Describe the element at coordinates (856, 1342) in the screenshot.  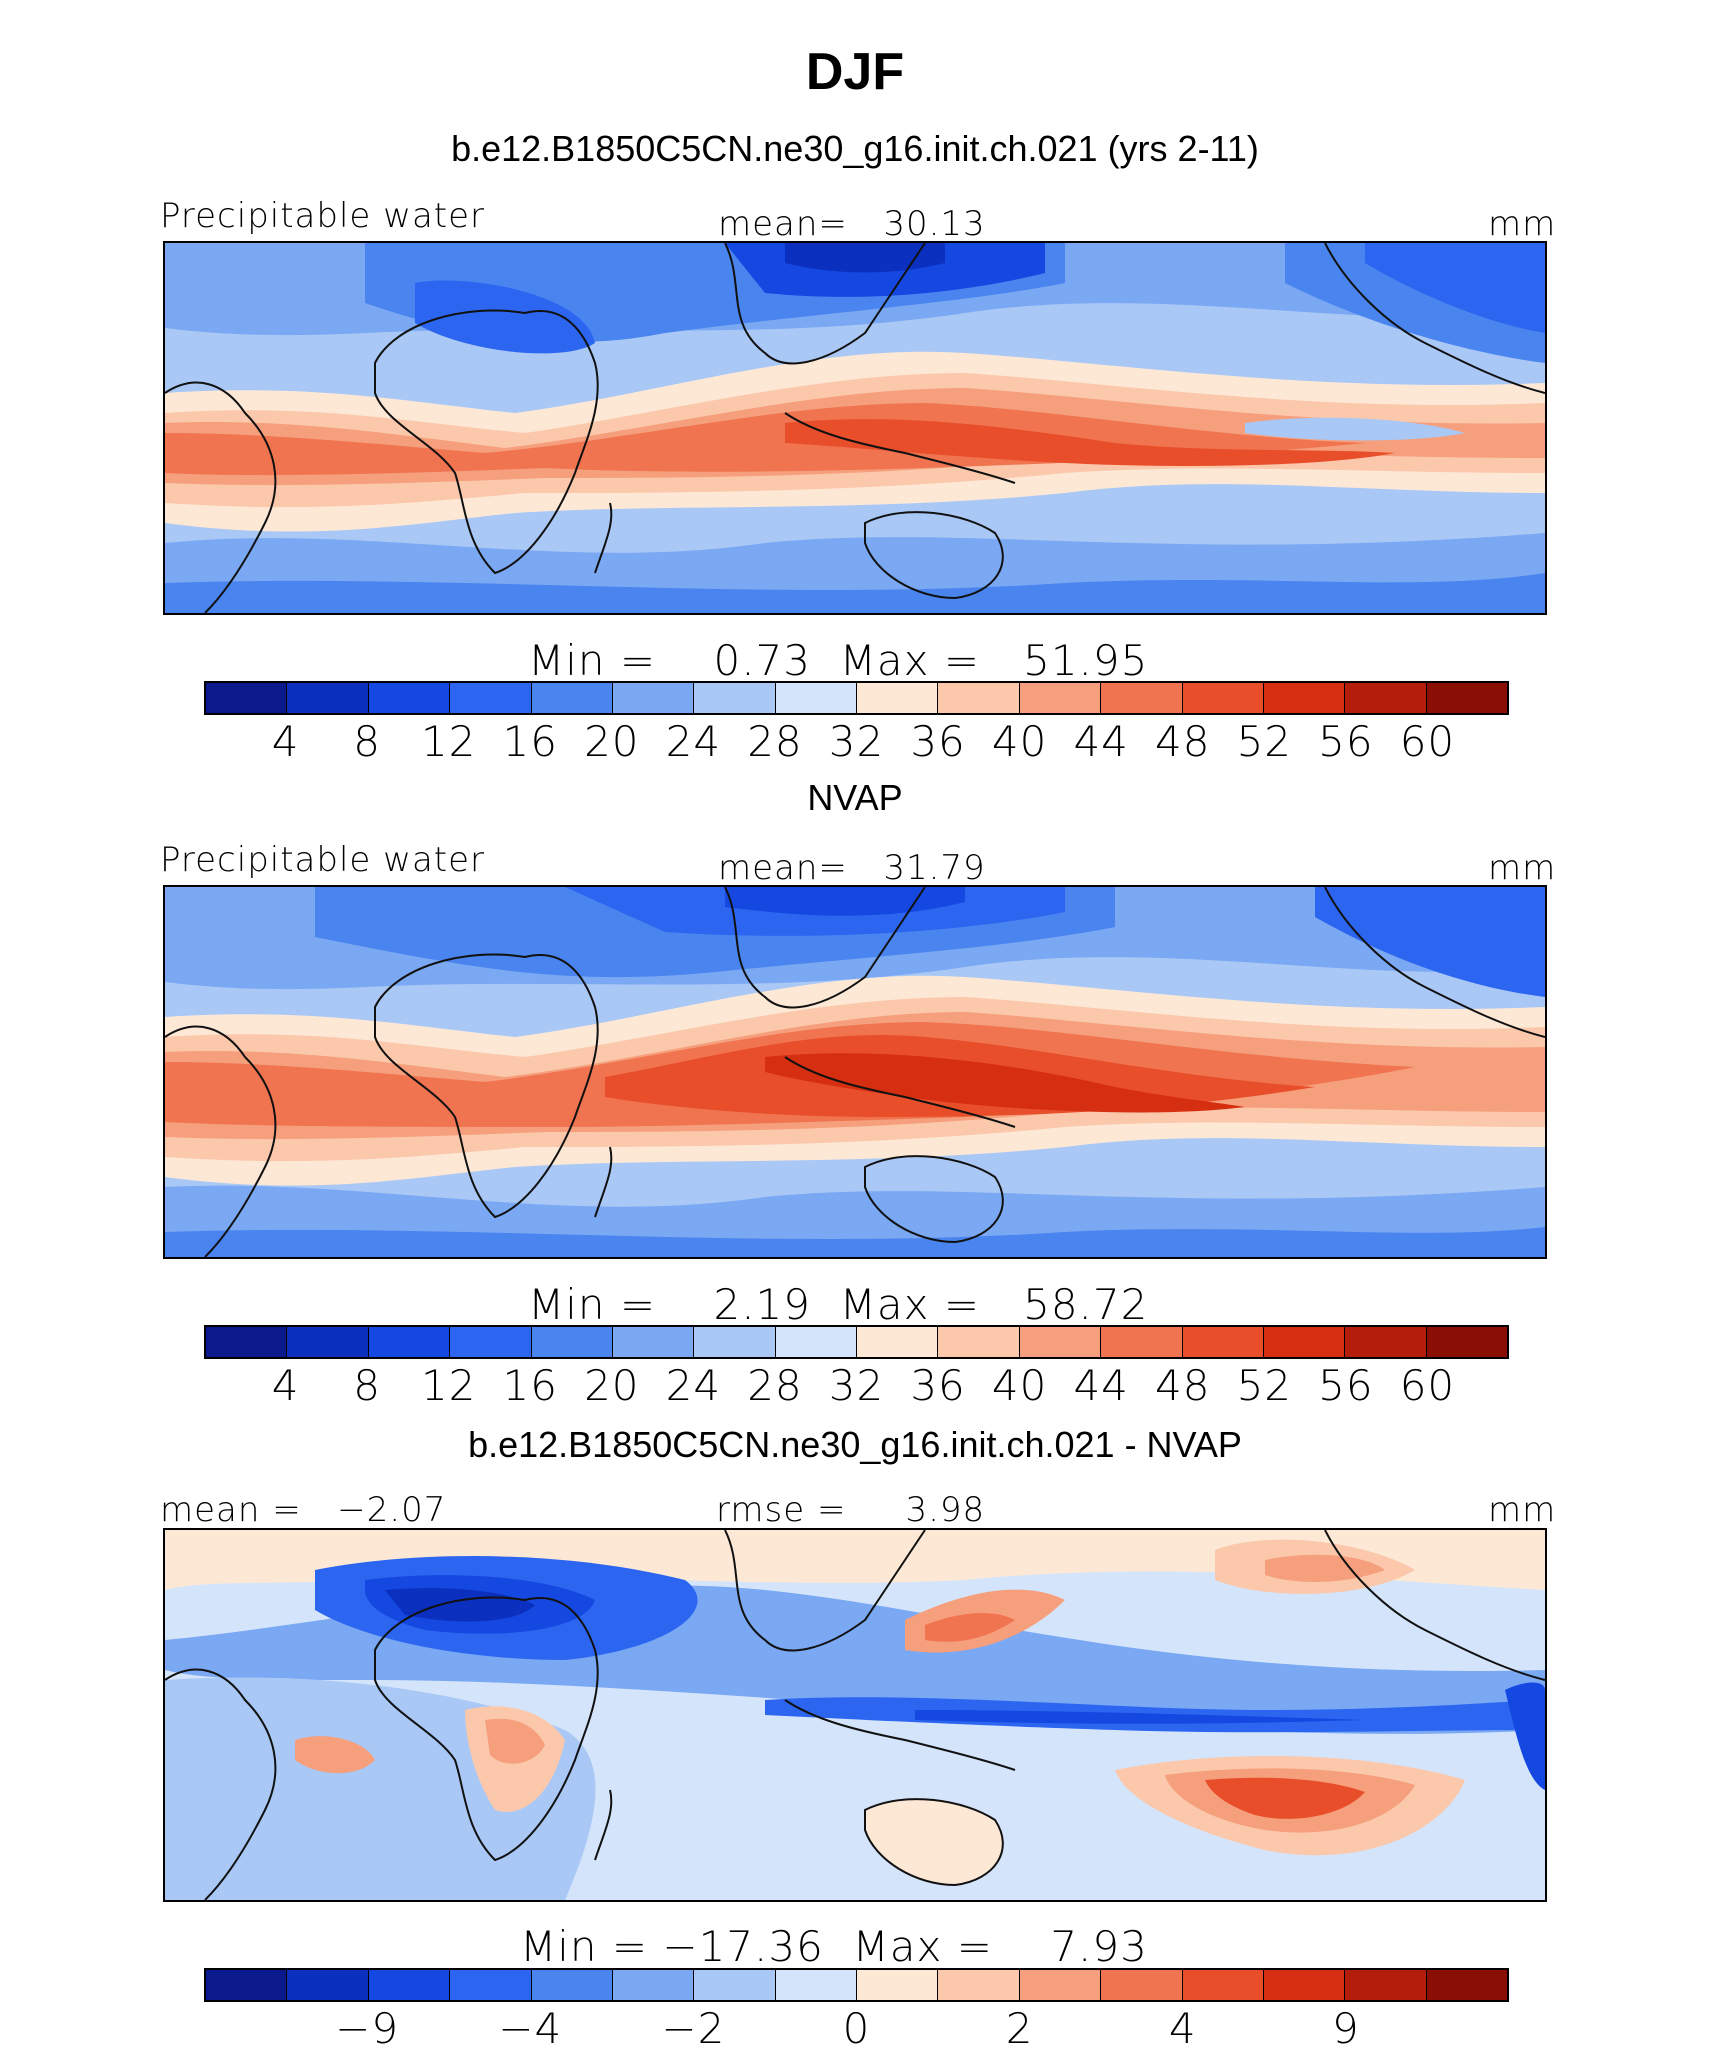
I see `panel2-colorbar` at that location.